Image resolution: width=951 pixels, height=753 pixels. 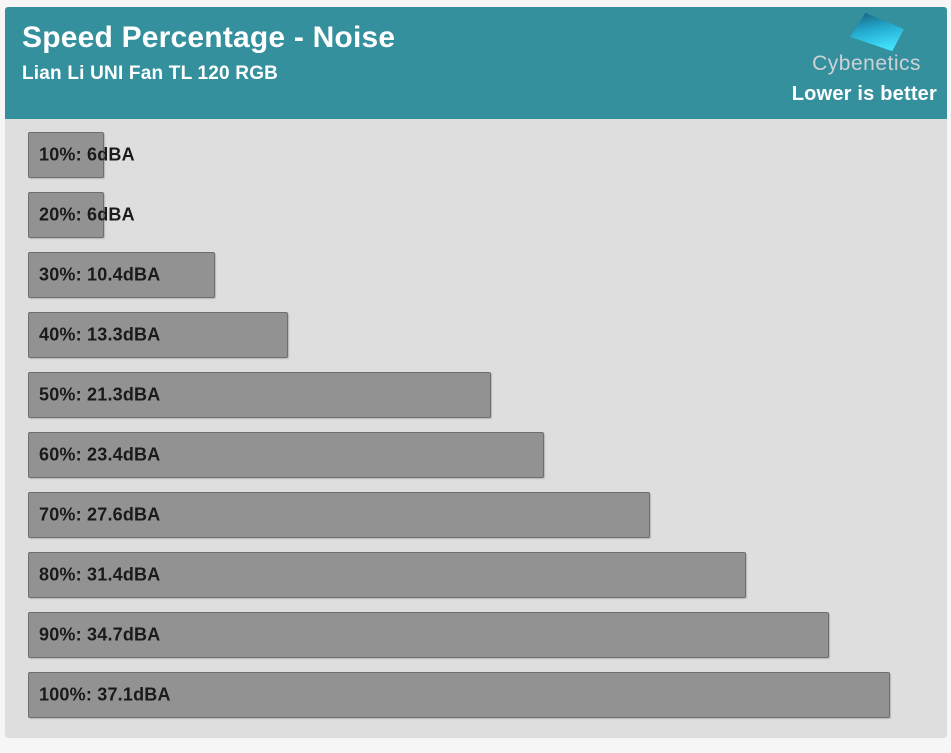 I want to click on bar-row: 80%: 31.4dBA, so click(x=487, y=582).